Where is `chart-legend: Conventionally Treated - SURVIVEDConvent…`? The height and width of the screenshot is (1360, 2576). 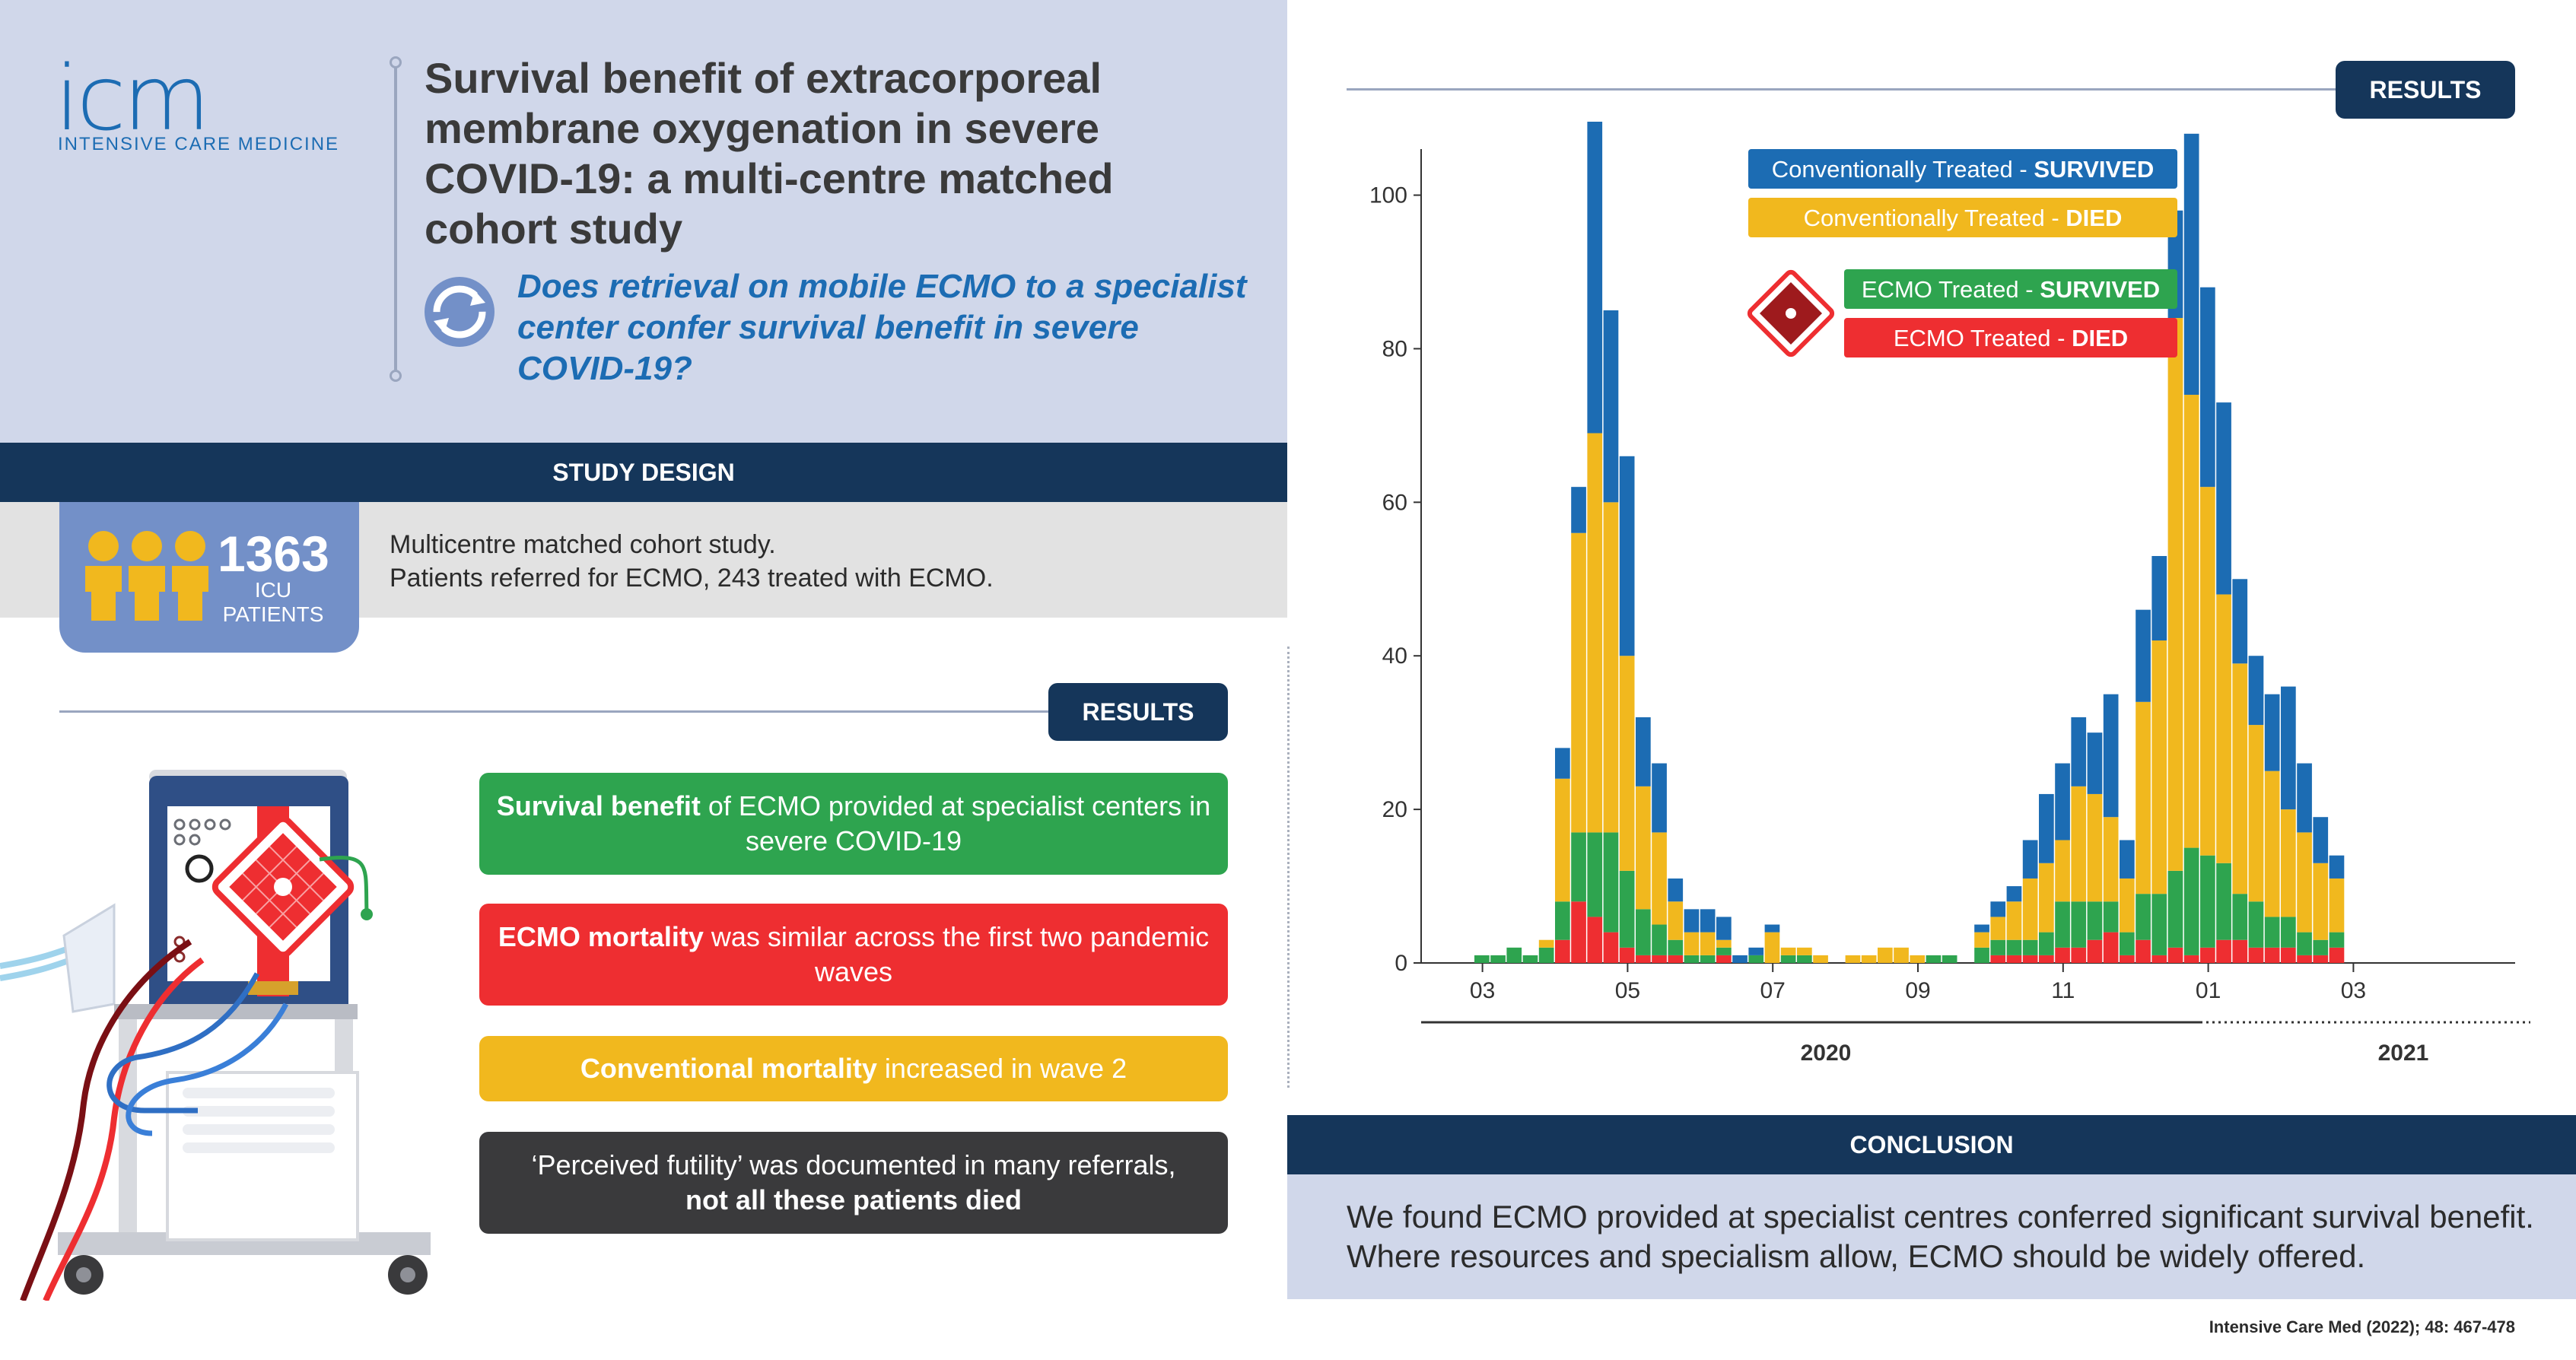 chart-legend: Conventionally Treated - SURVIVEDConvent… is located at coordinates (1962, 253).